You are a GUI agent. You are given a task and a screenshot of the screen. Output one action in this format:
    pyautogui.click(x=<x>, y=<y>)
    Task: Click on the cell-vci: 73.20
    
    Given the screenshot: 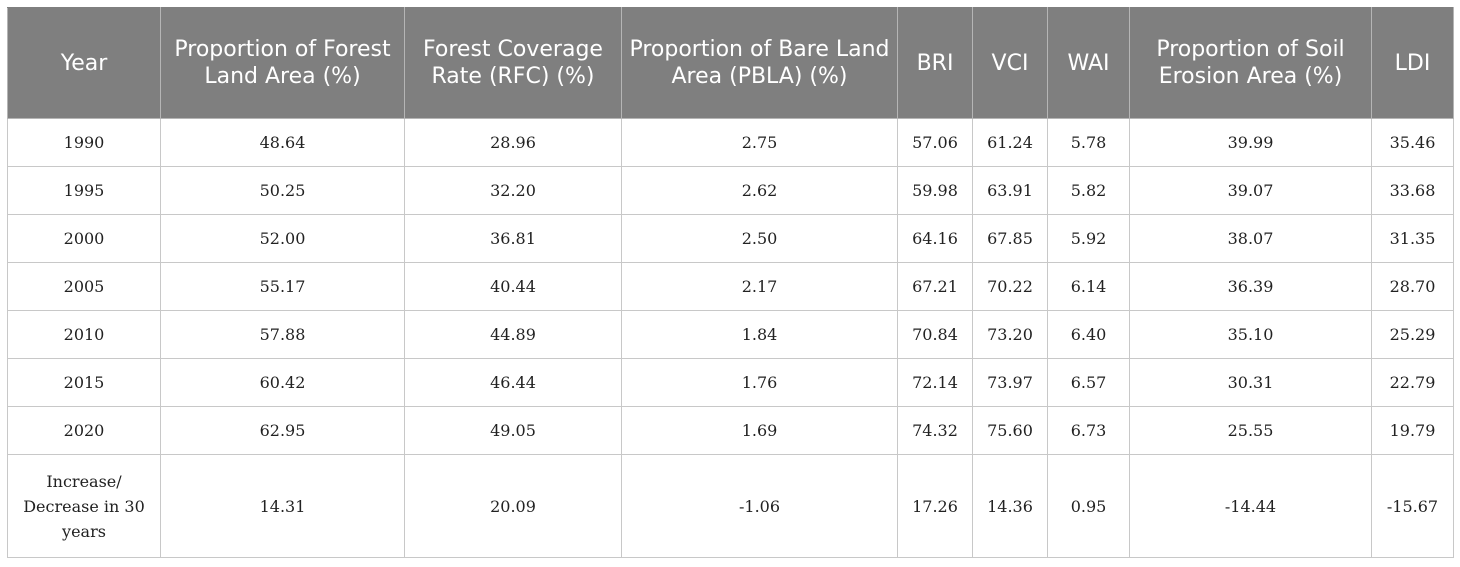 What is the action you would take?
    pyautogui.click(x=1010, y=334)
    